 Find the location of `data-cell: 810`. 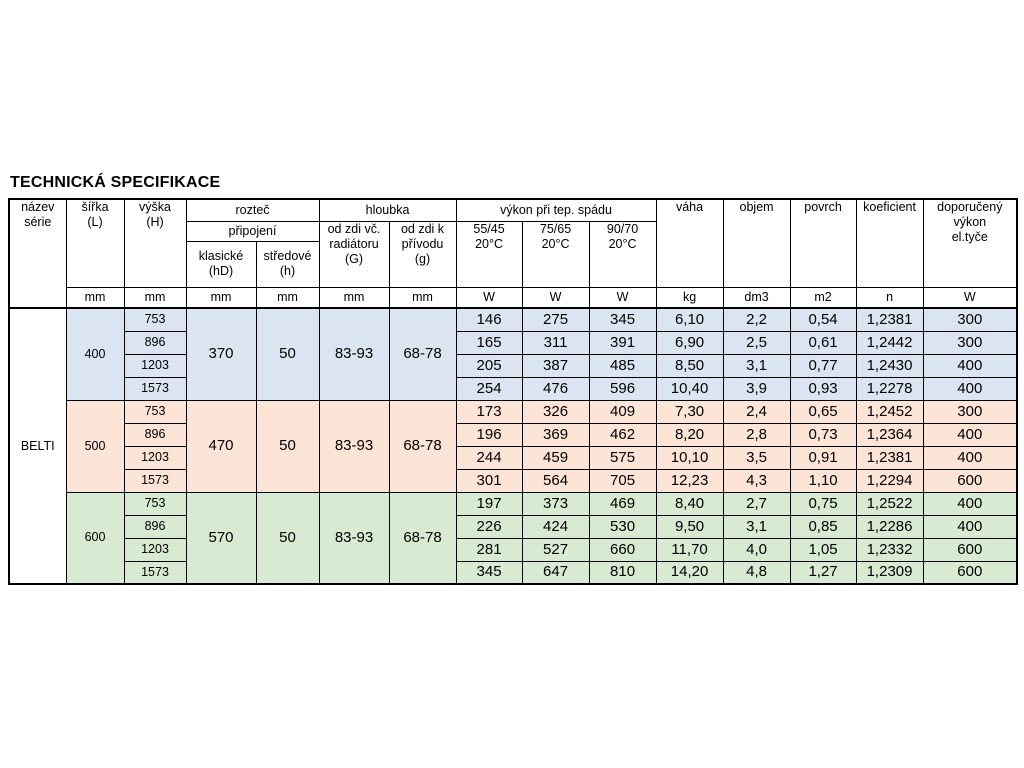

data-cell: 810 is located at coordinates (622, 572).